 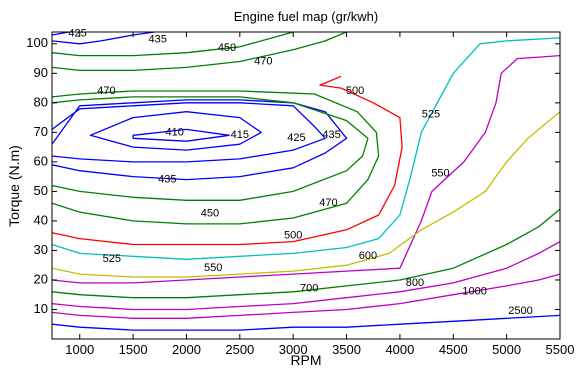 I want to click on contour-label: 2500, so click(x=520, y=311).